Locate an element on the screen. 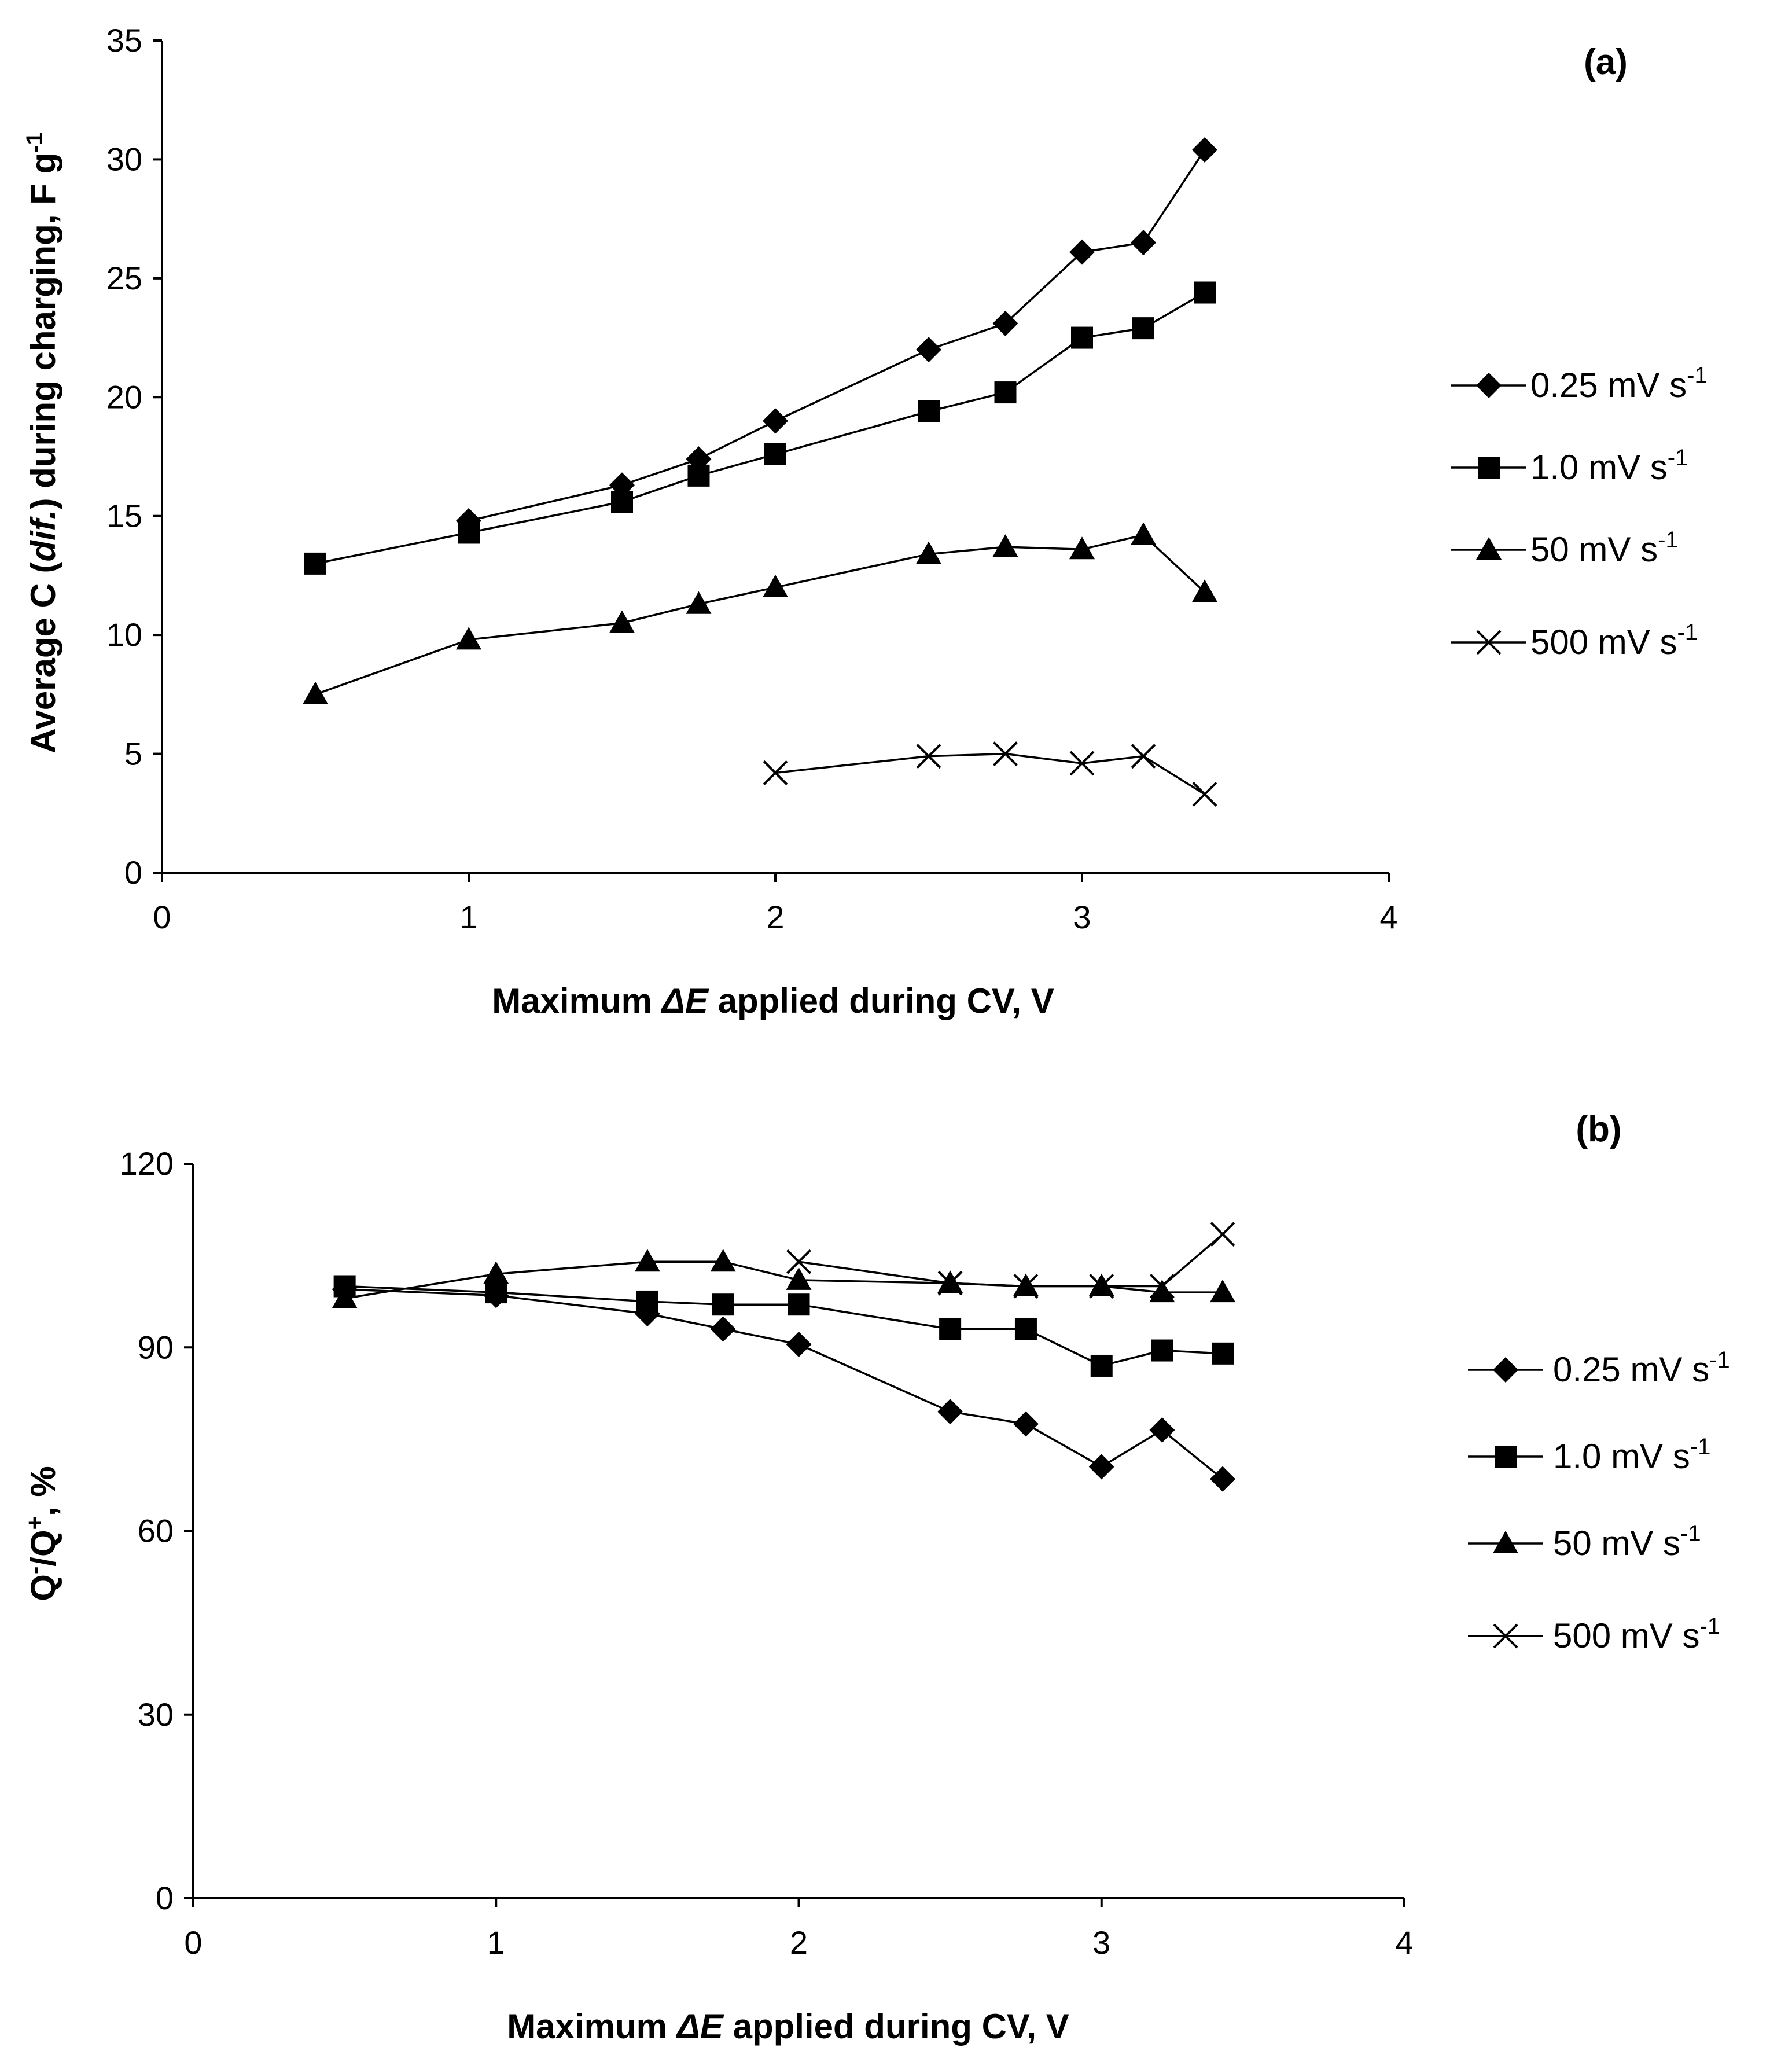 The image size is (1792, 2051). chart-b-y-ticks: 0 30 60 90 120 is located at coordinates (156, 1531).